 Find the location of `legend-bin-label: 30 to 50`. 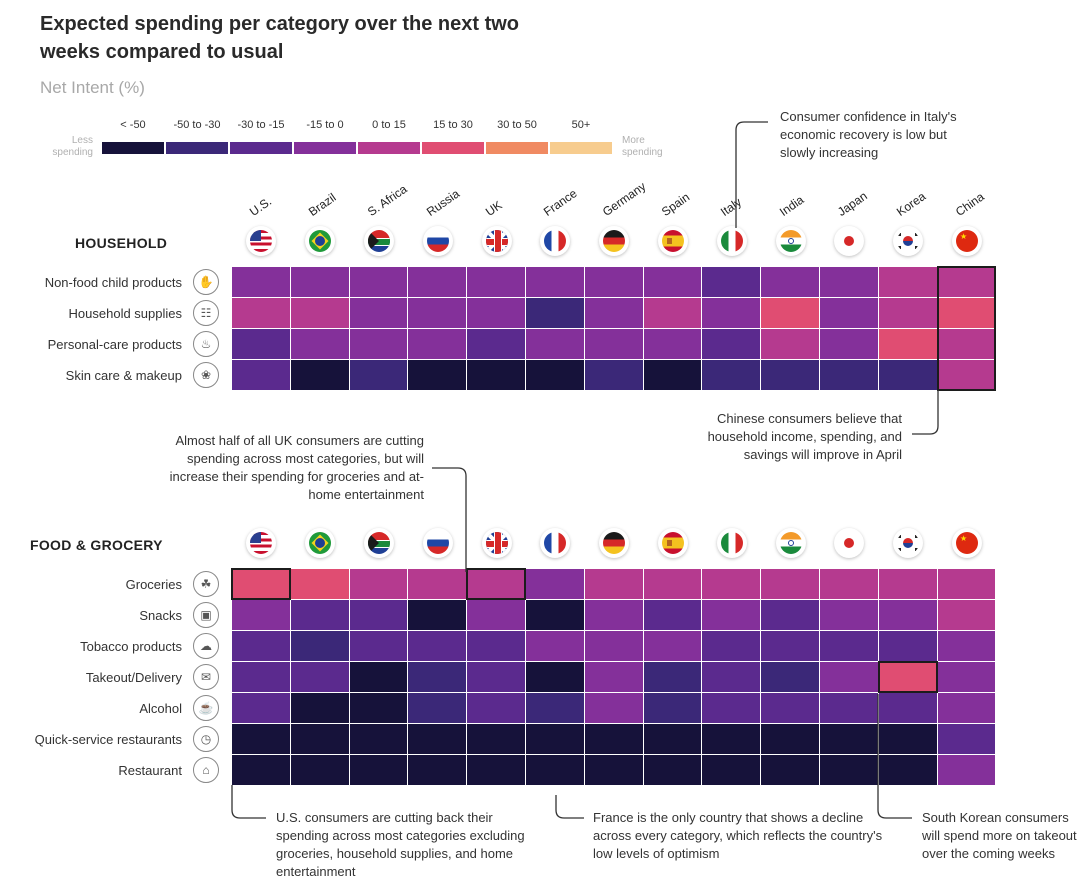

legend-bin-label: 30 to 50 is located at coordinates (517, 125).